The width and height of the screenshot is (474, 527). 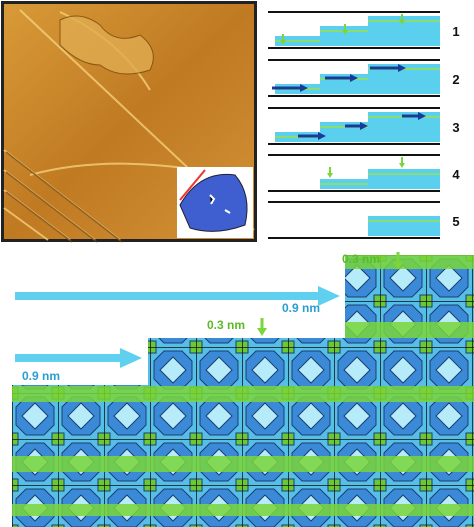 I want to click on panel-number: 5, so click(x=455, y=221).